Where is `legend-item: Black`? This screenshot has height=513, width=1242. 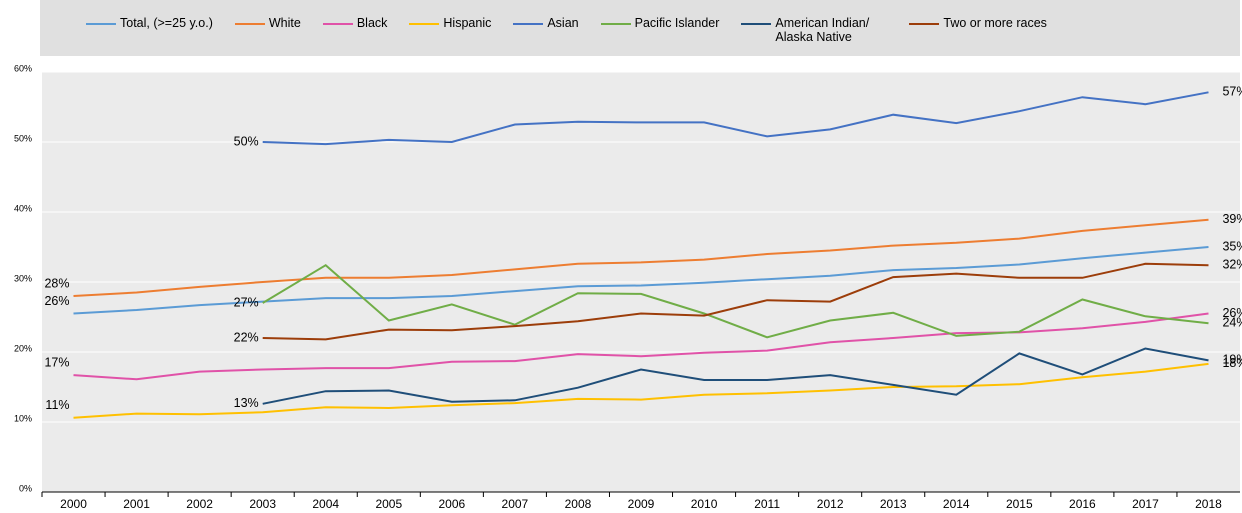
legend-item: Black is located at coordinates (355, 23).